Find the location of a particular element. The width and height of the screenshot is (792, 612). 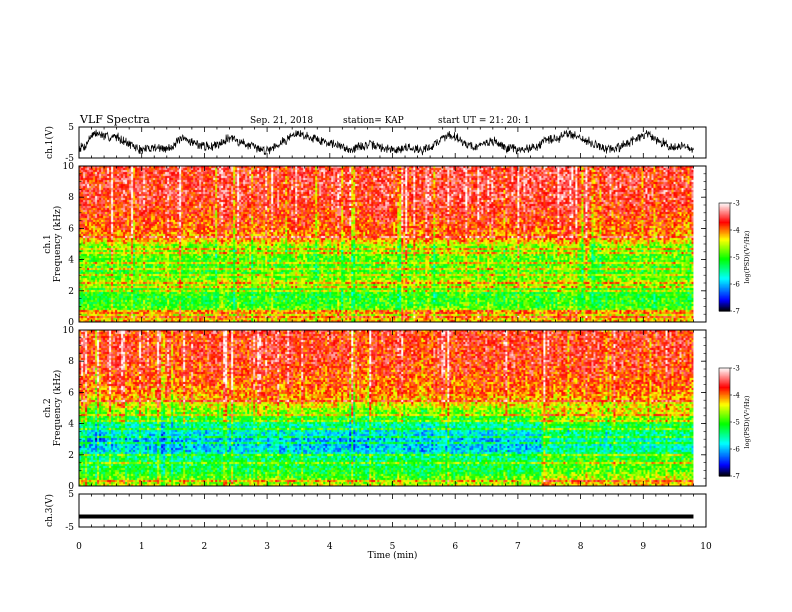

ylabel-line: ch.2 is located at coordinates (48, 407).